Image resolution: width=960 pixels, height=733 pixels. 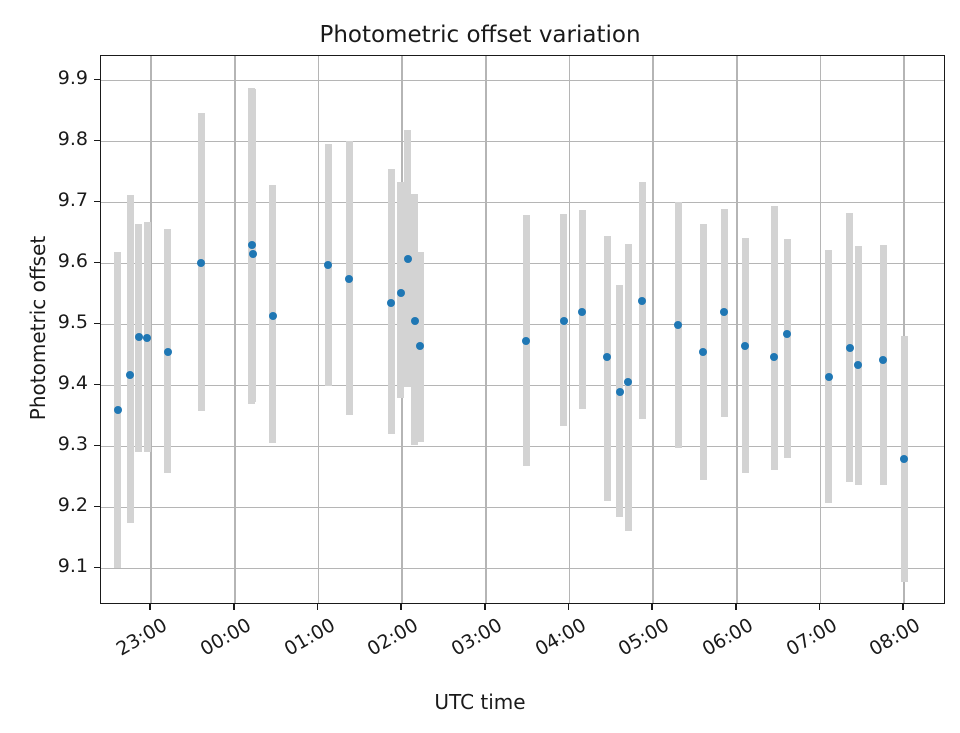 What do you see at coordinates (72, 261) in the screenshot?
I see `y-tick-label: 9.6` at bounding box center [72, 261].